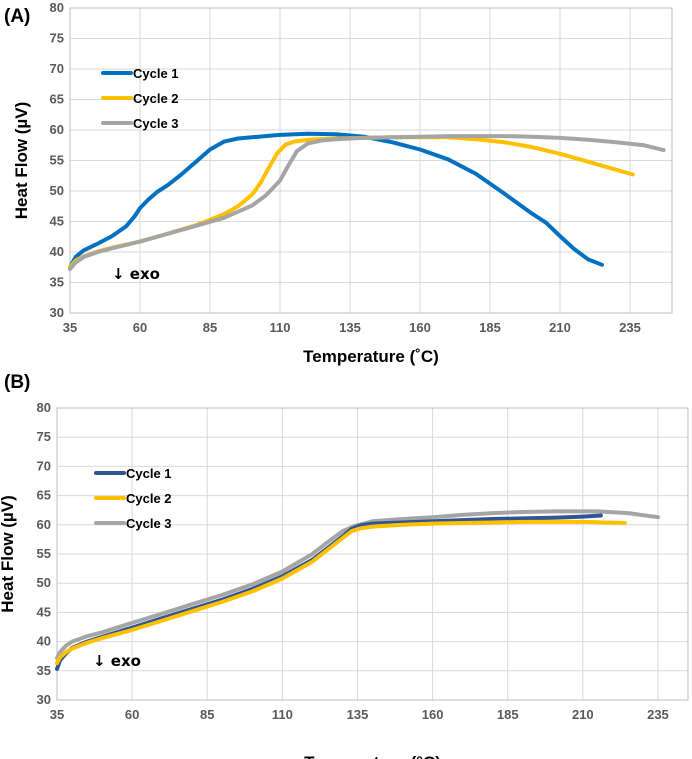 Image resolution: width=692 pixels, height=759 pixels. I want to click on panel-label: (A), so click(17, 16).